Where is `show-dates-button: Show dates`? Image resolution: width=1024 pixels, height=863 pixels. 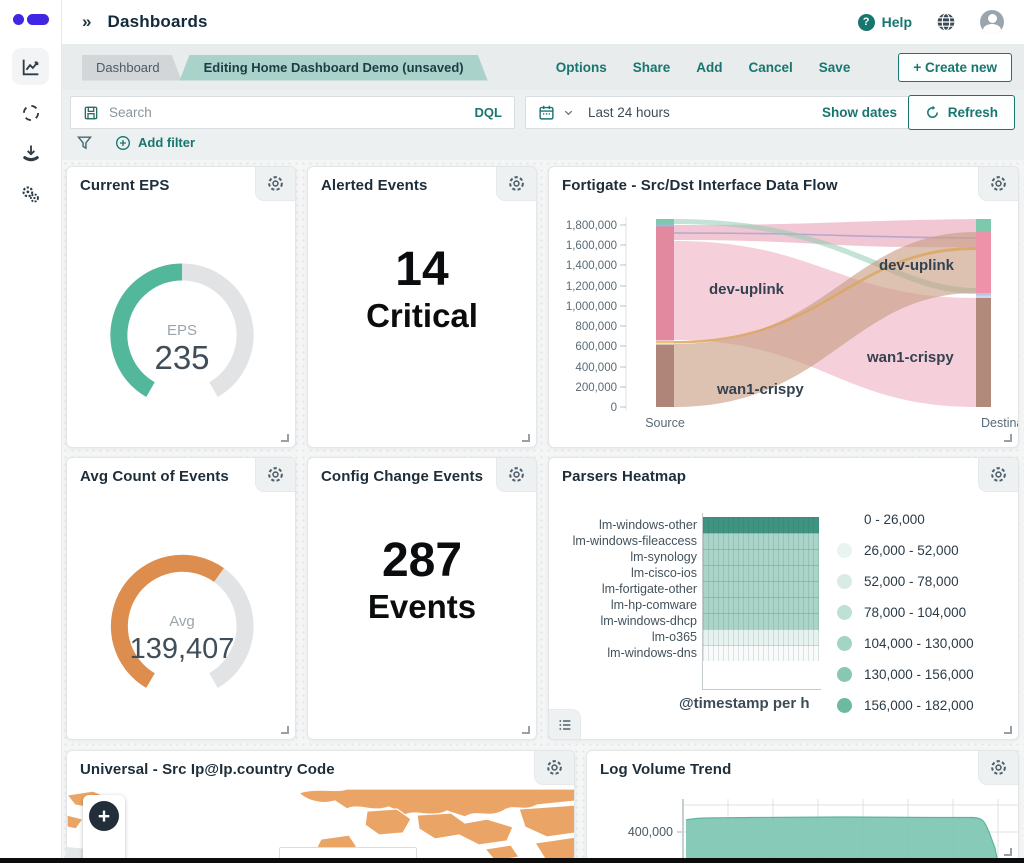
show-dates-button: Show dates is located at coordinates (859, 112).